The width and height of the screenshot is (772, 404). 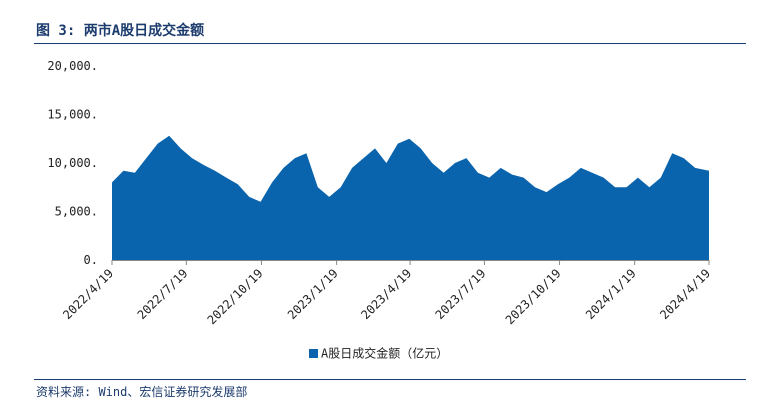 I want to click on y-tick-label: 0., so click(x=91, y=260).